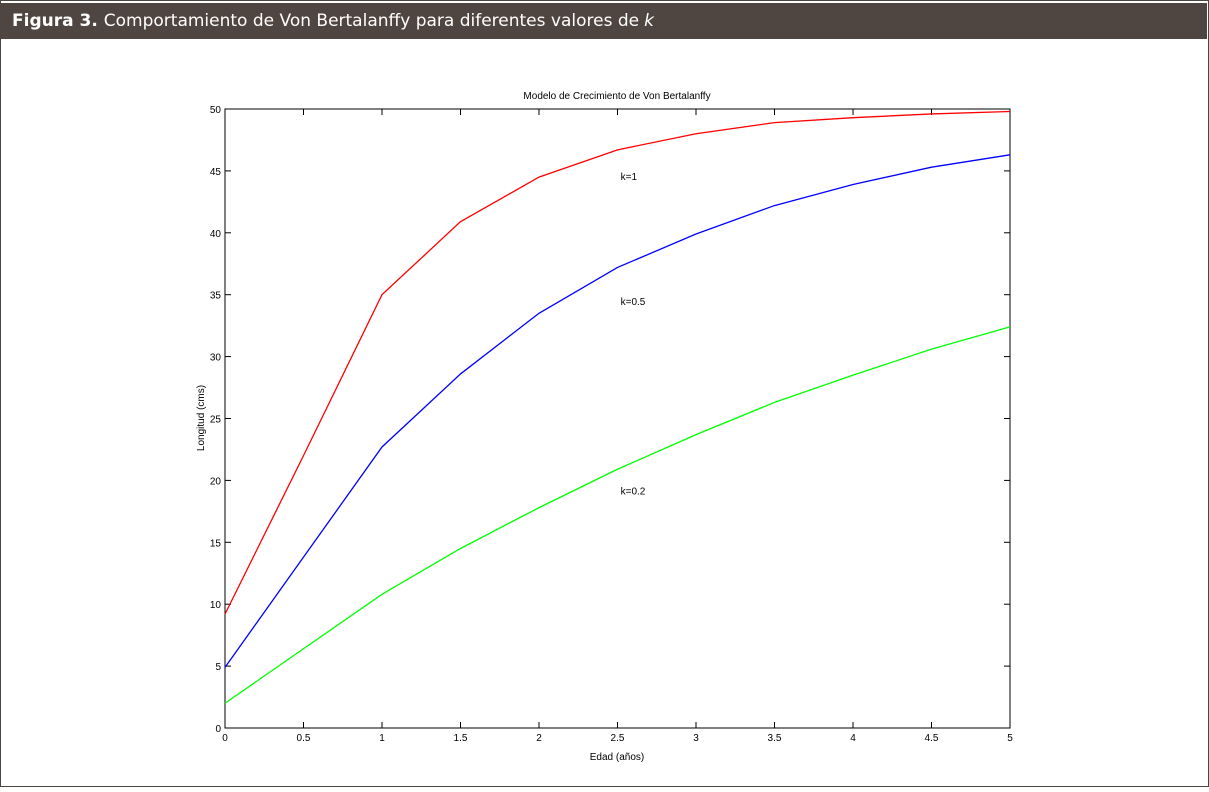 Image resolution: width=1209 pixels, height=792 pixels. I want to click on y-tick-label: 40, so click(216, 234).